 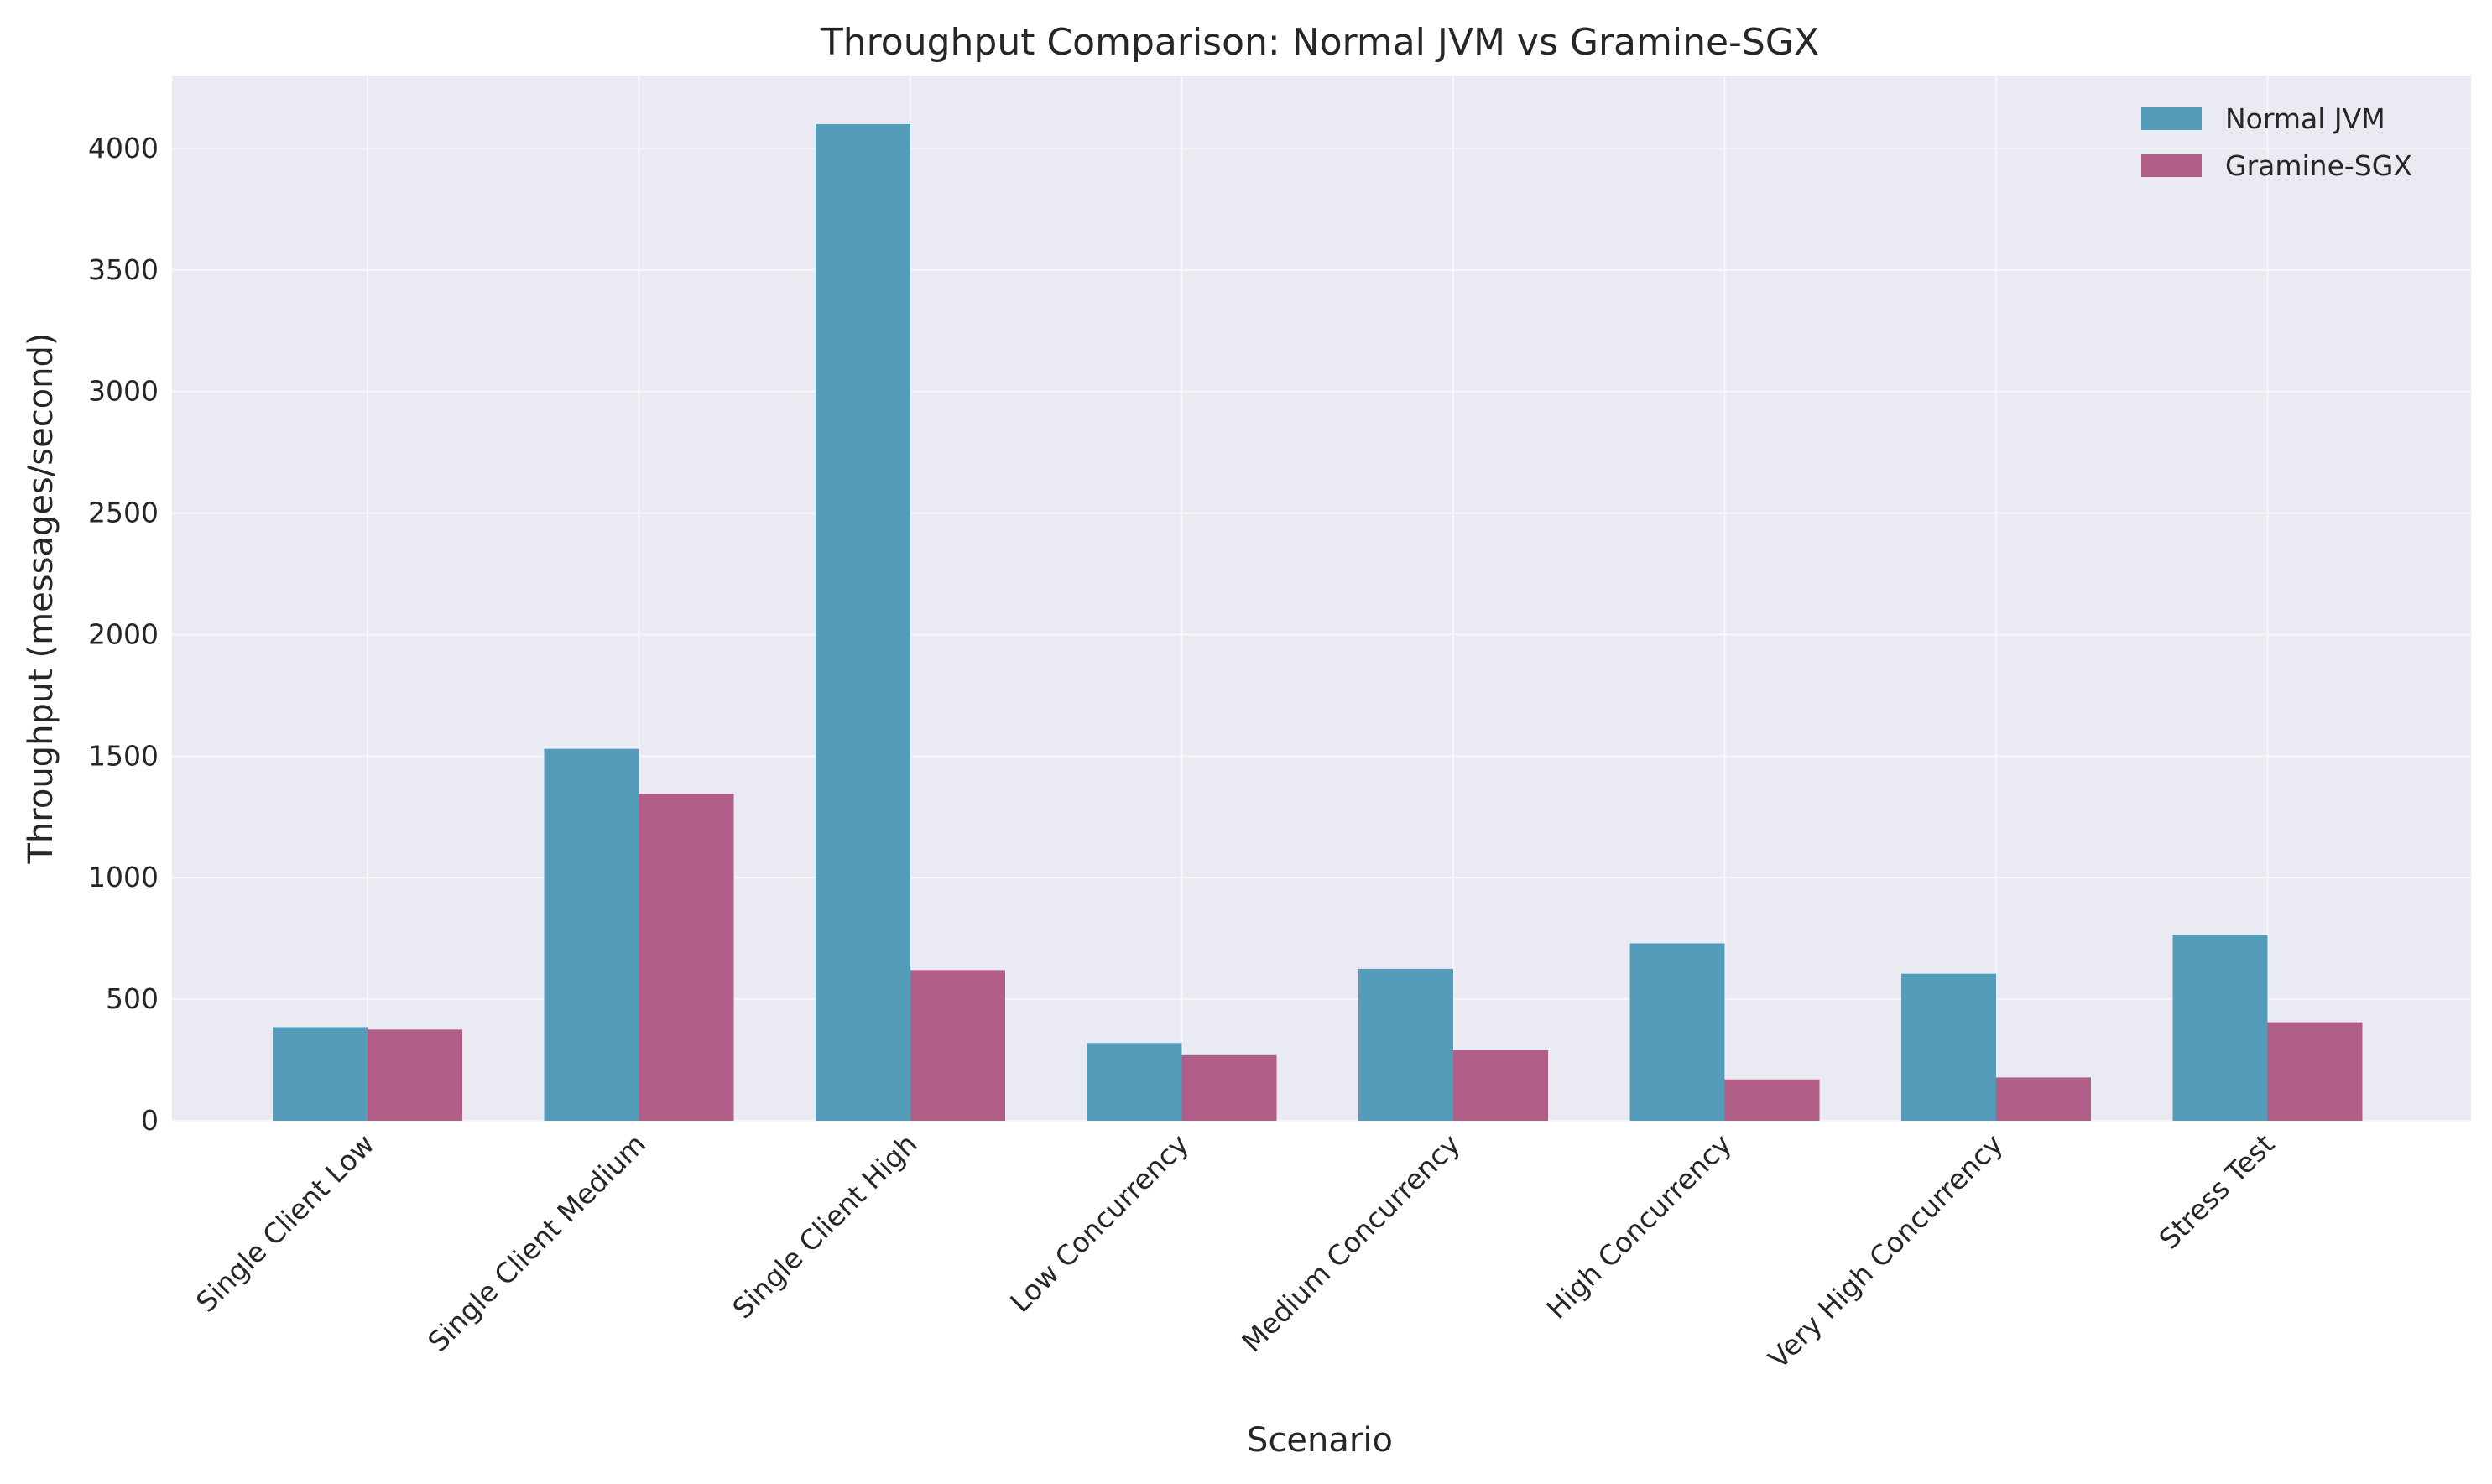 What do you see at coordinates (1320, 1440) in the screenshot?
I see `x-axis-label: Scenario` at bounding box center [1320, 1440].